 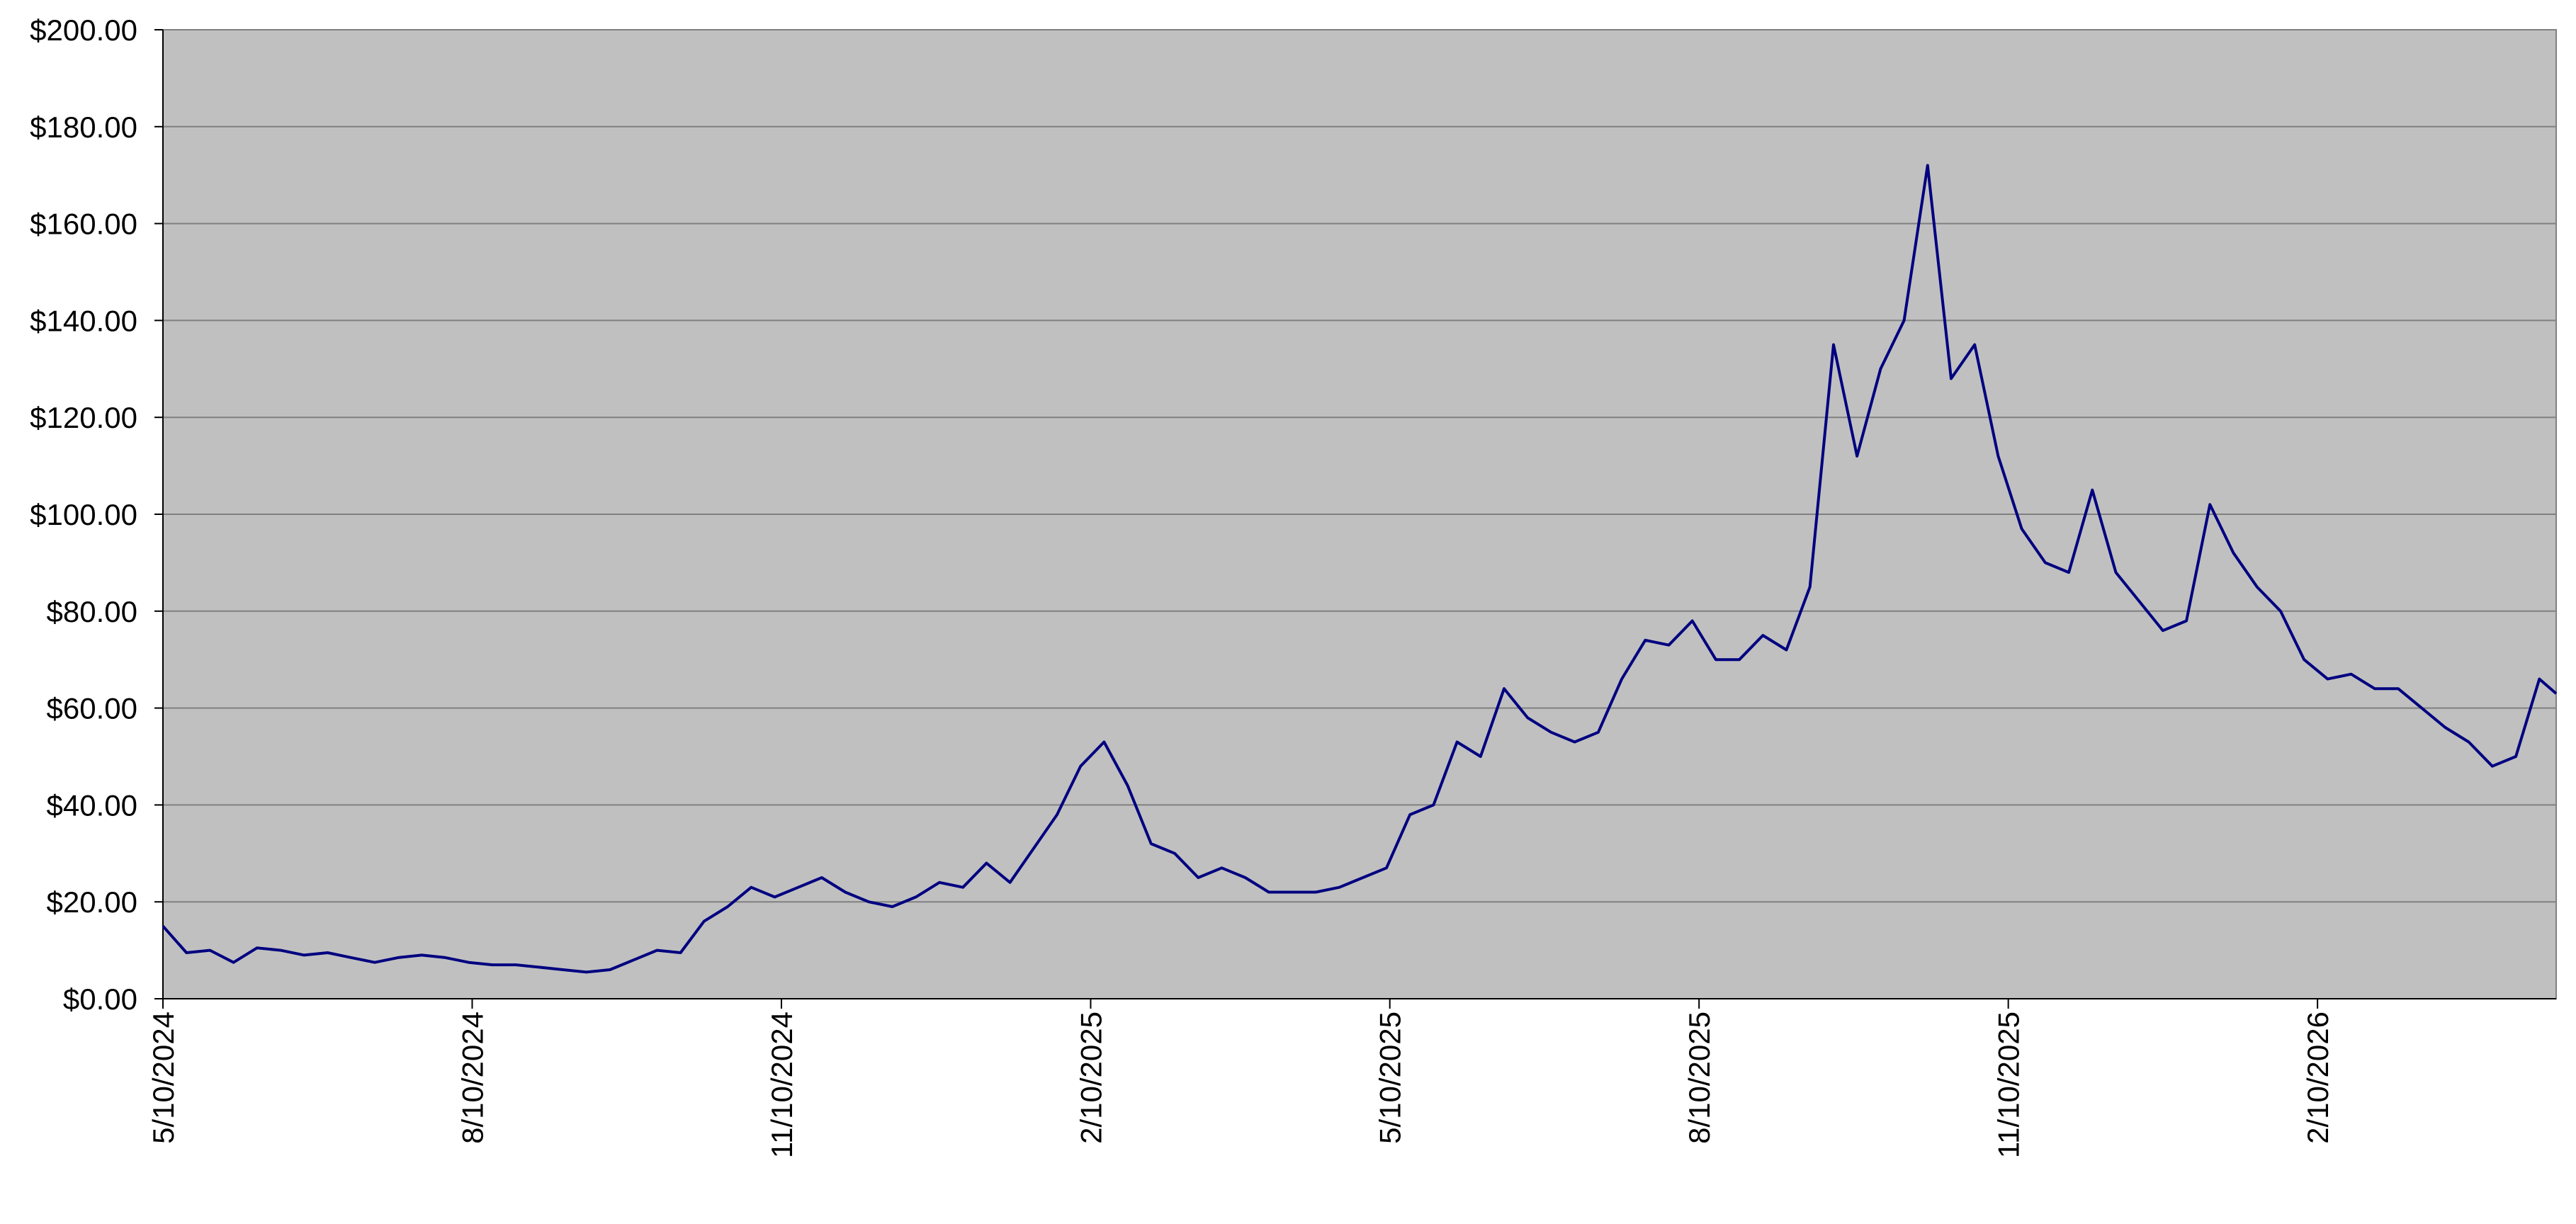 What do you see at coordinates (1699, 1078) in the screenshot?
I see `x-tick-label: 8/10/2025` at bounding box center [1699, 1078].